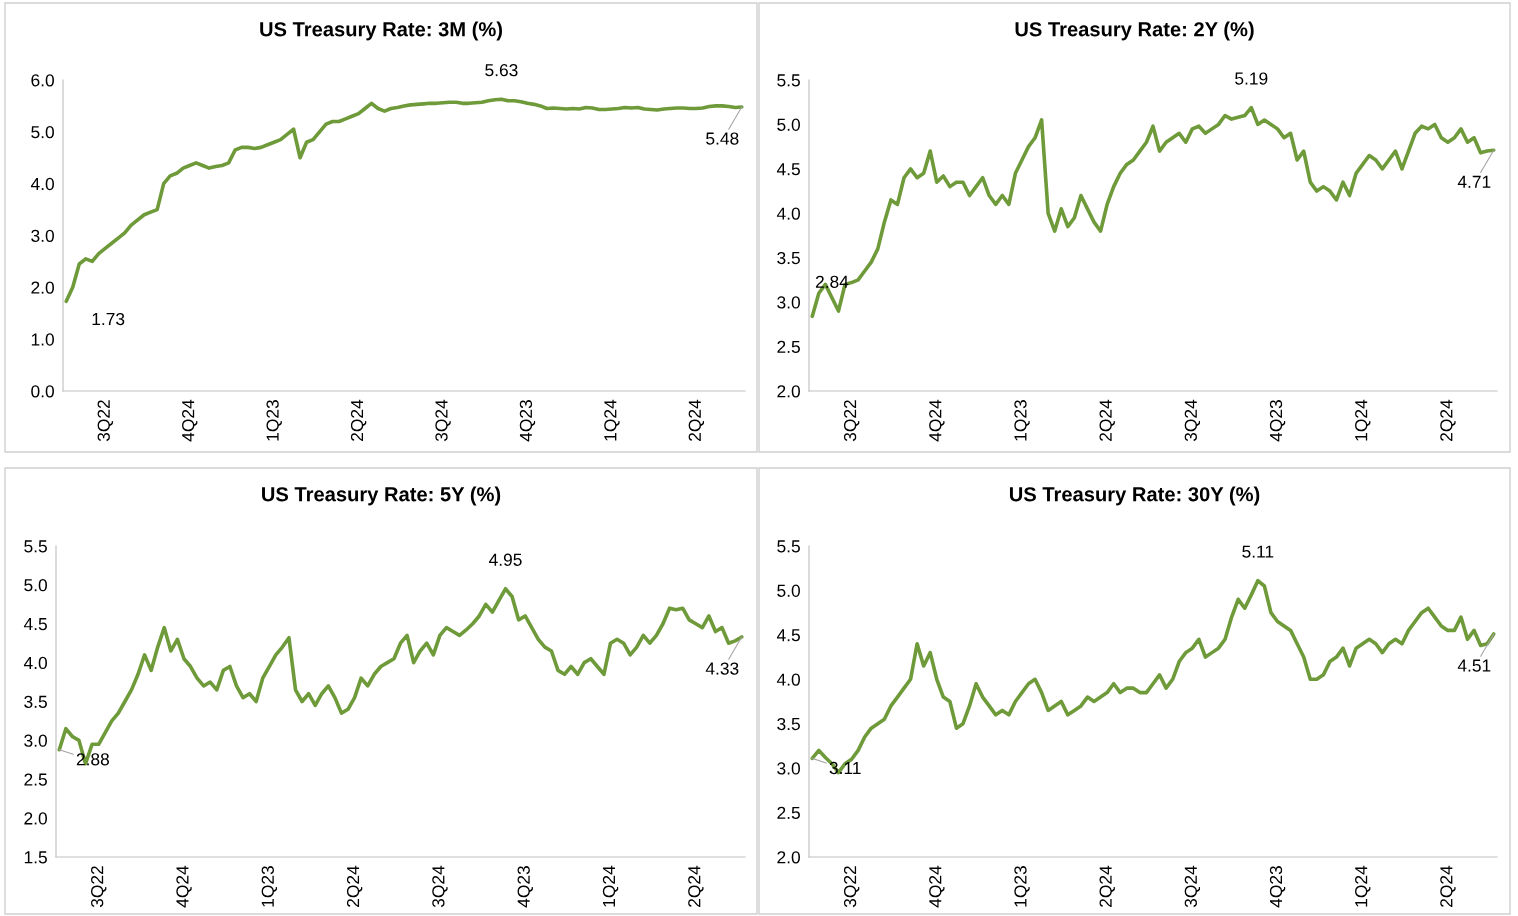  I want to click on annotation: 4.33, so click(722, 668).